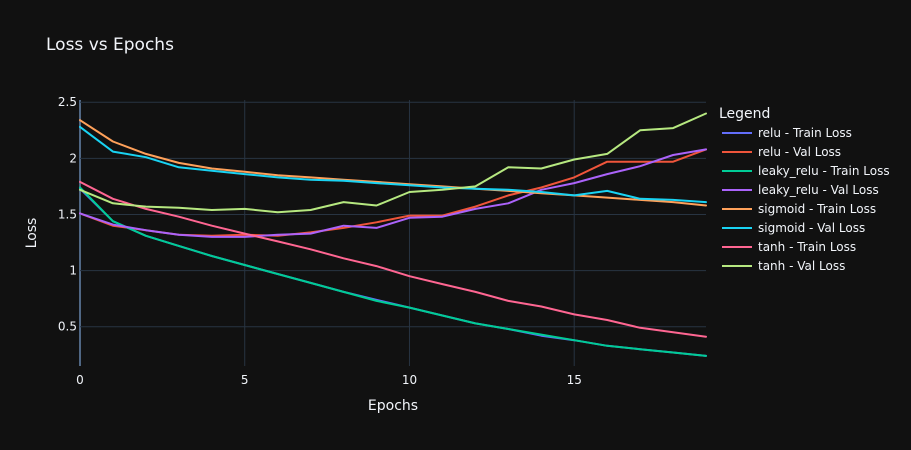 This screenshot has height=450, width=911. I want to click on x-tick-label: 5, so click(245, 380).